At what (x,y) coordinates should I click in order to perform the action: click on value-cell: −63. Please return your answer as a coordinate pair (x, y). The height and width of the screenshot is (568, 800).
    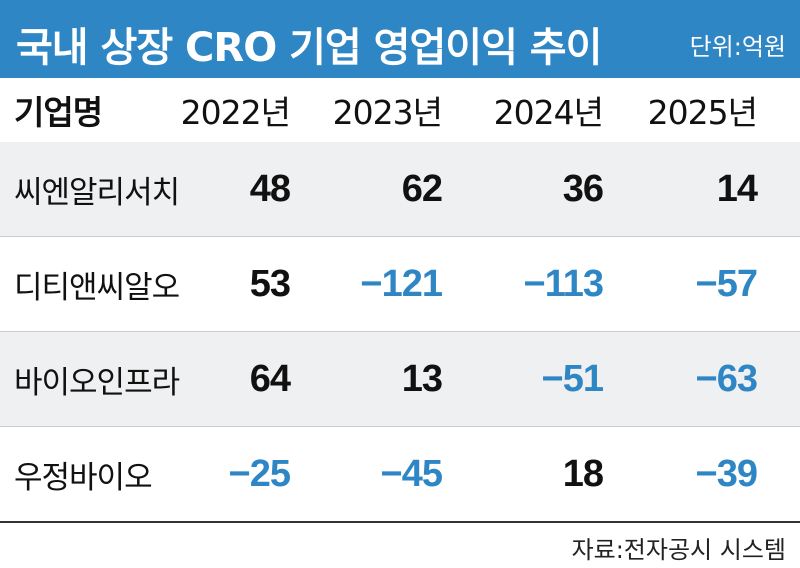
    Looking at the image, I should click on (726, 379).